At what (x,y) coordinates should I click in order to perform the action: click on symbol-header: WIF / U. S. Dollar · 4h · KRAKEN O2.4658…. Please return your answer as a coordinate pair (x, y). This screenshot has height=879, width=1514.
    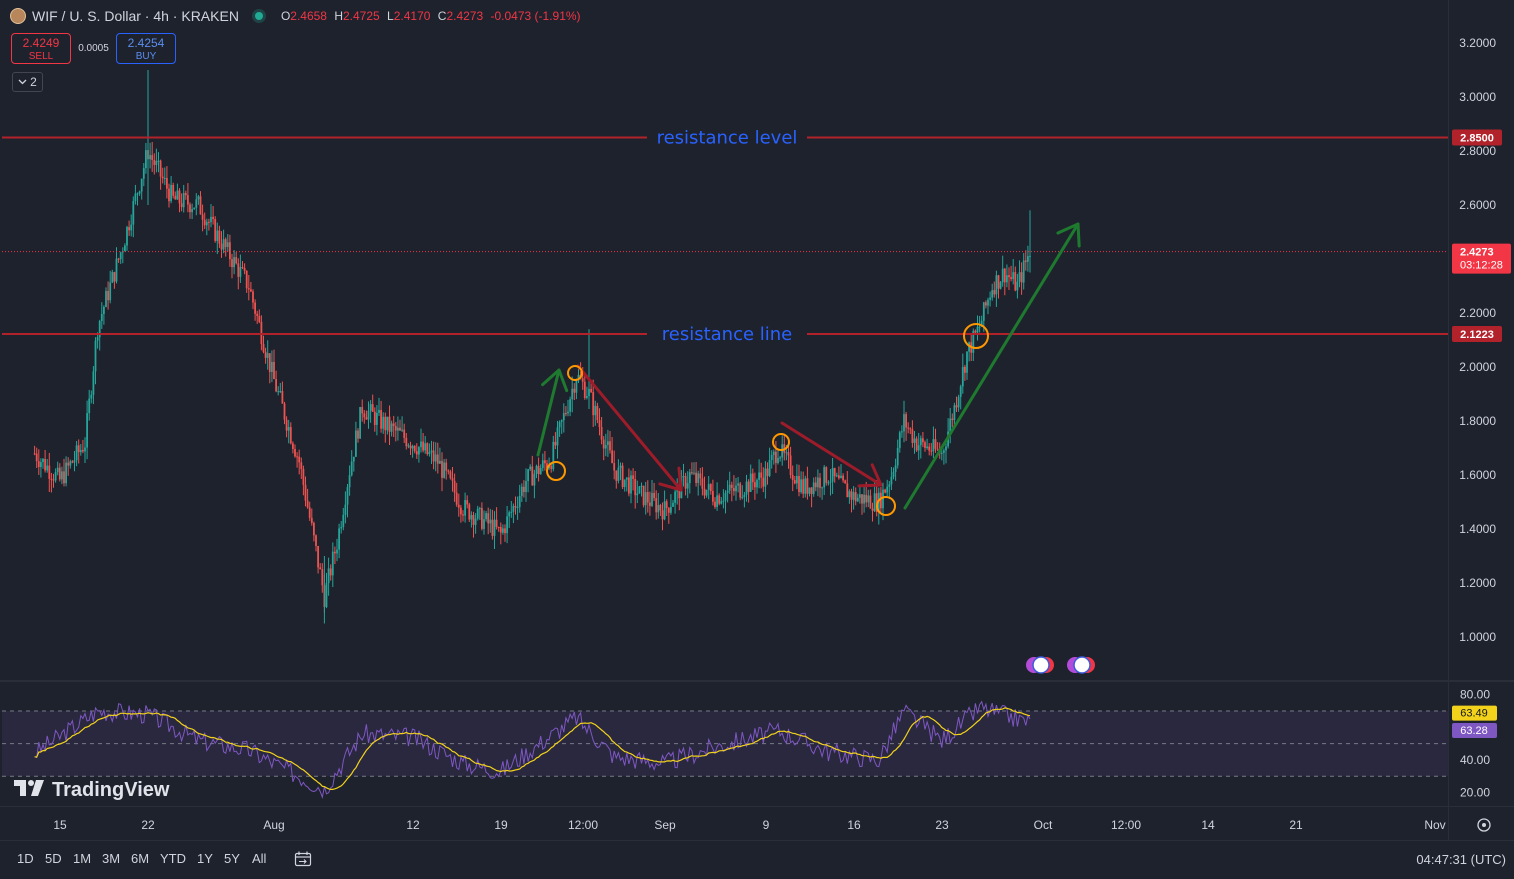
    Looking at the image, I should click on (295, 16).